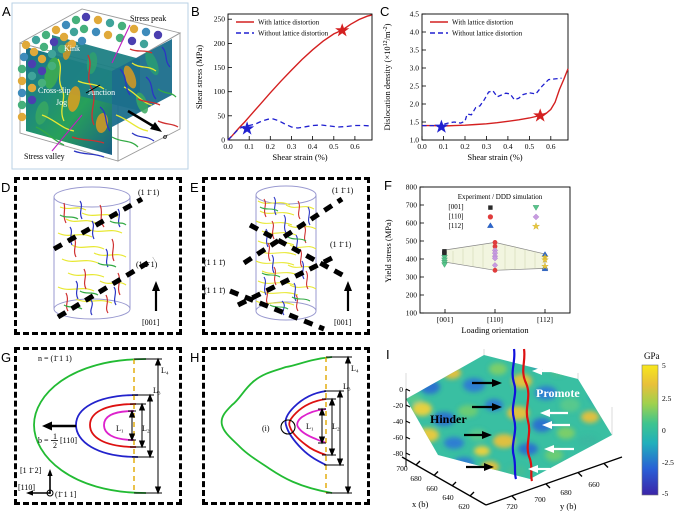  I want to click on panel-h-annotation-label: (i), so click(266, 428).